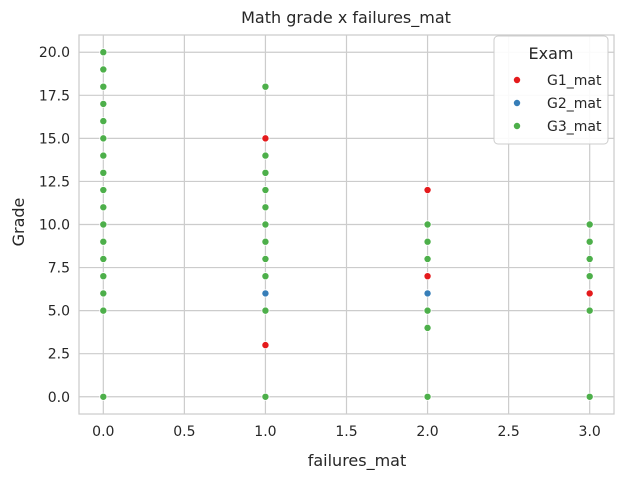  I want to click on legend-label: G1_mat, so click(574, 81).